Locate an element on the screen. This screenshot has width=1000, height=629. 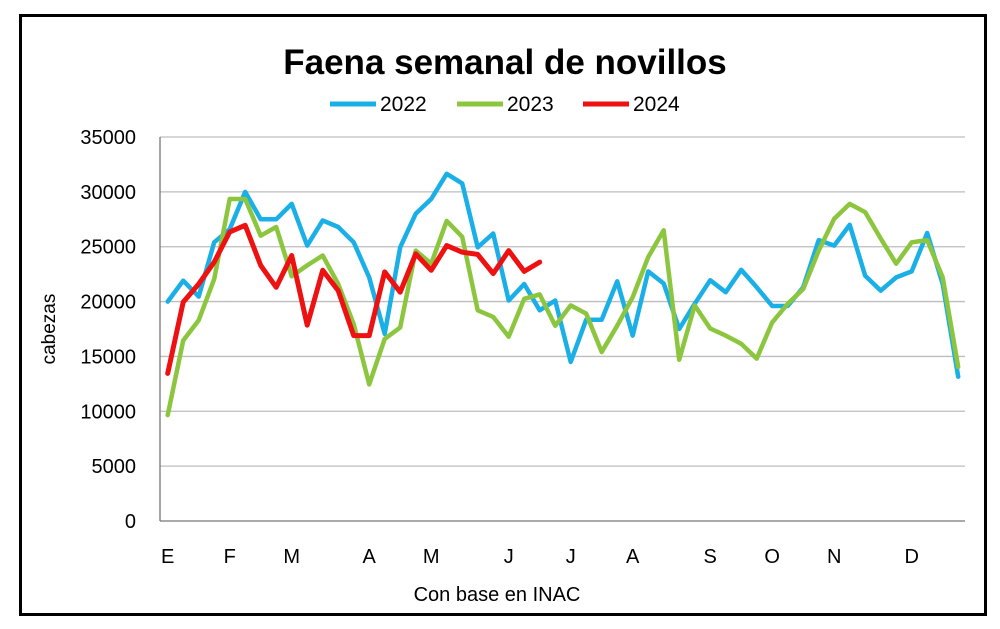
x-tick-label: E is located at coordinates (167, 557).